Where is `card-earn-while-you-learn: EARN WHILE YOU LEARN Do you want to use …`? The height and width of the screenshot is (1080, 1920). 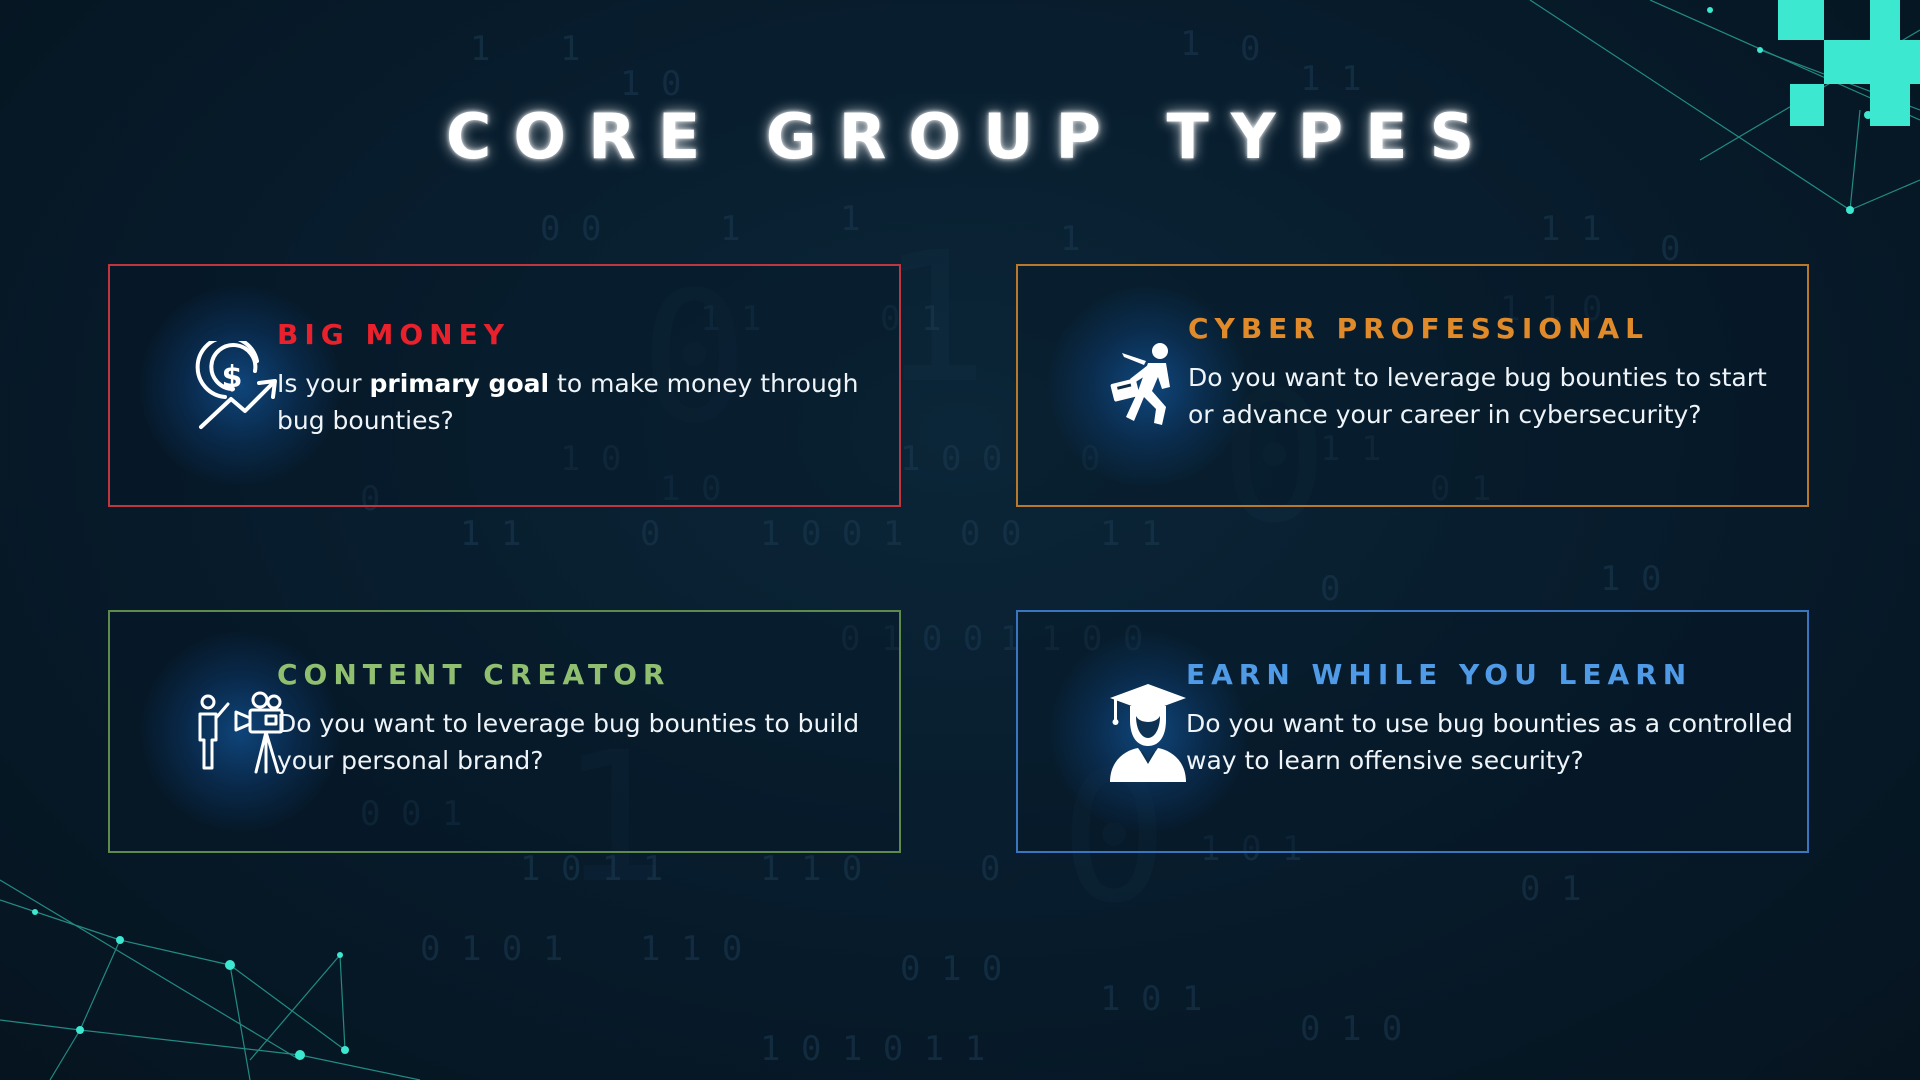 card-earn-while-you-learn: EARN WHILE YOU LEARN Do you want to use … is located at coordinates (1412, 731).